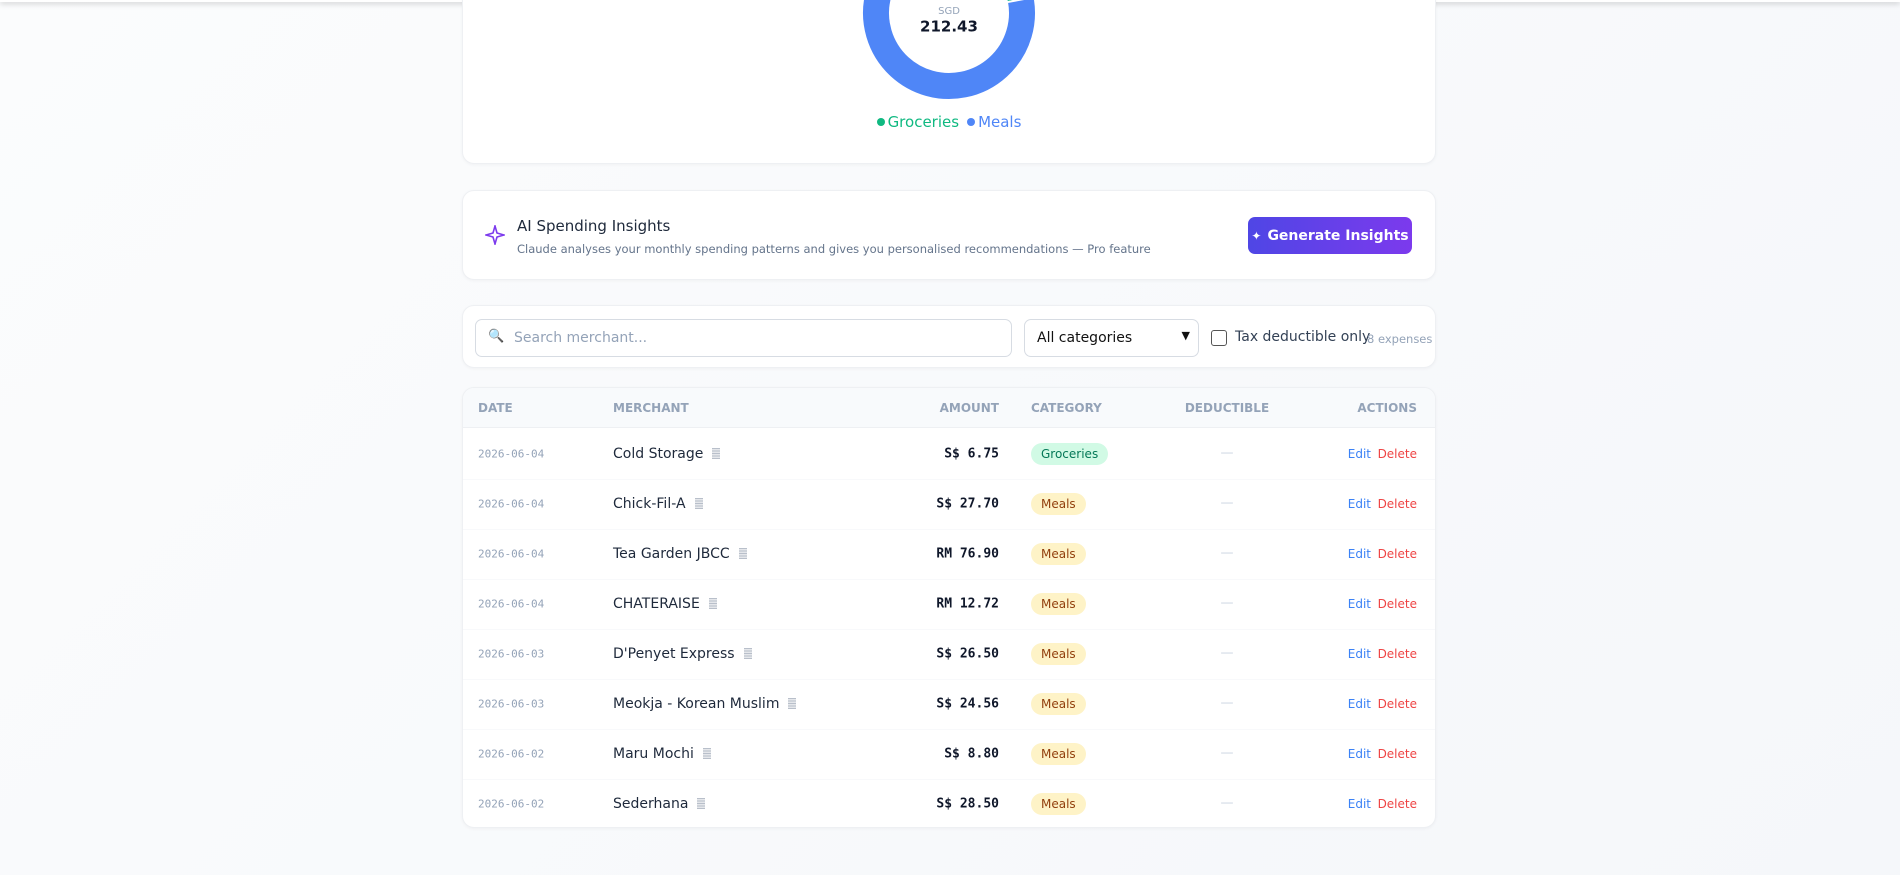 The image size is (1900, 875). I want to click on legend-label: Groceries, so click(923, 122).